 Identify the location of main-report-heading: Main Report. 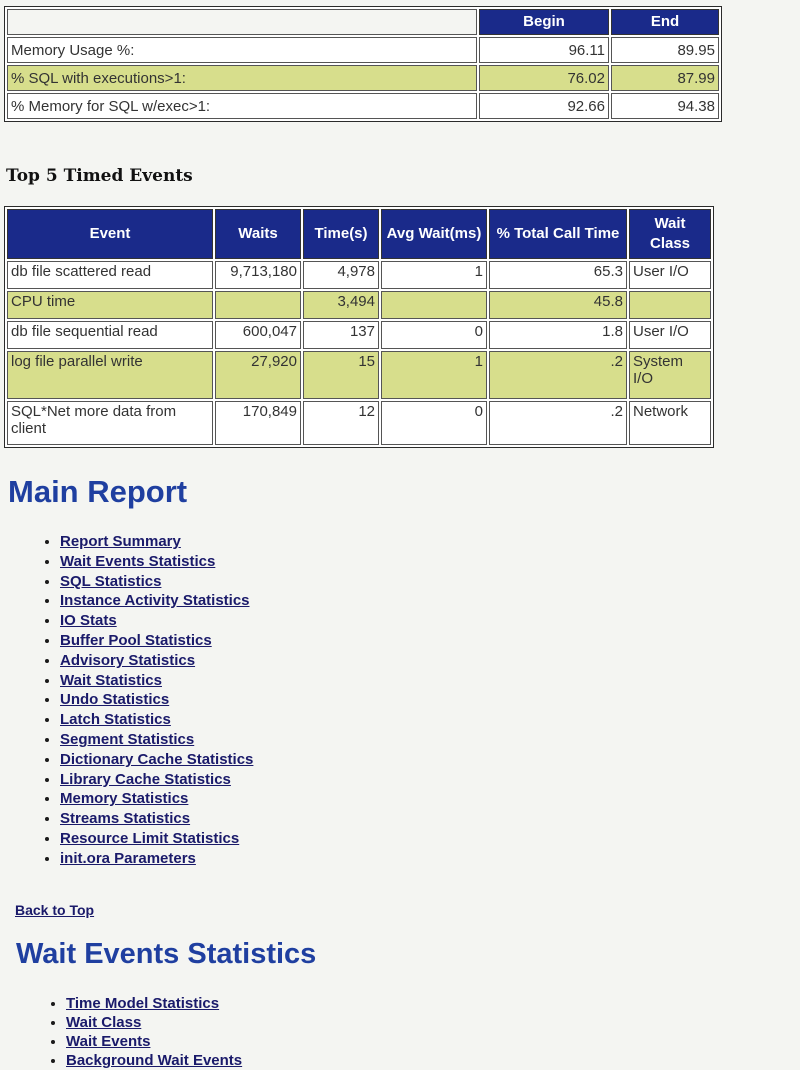
(98, 491).